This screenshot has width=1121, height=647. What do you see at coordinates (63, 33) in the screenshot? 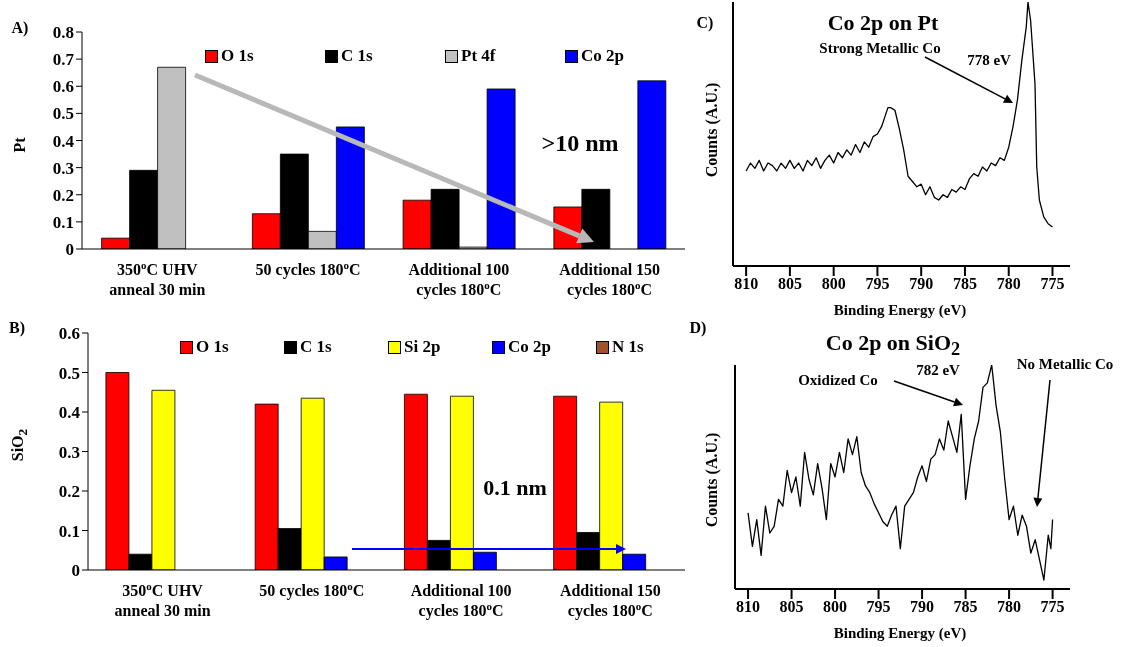
I see `y-tick-label: 0.8` at bounding box center [63, 33].